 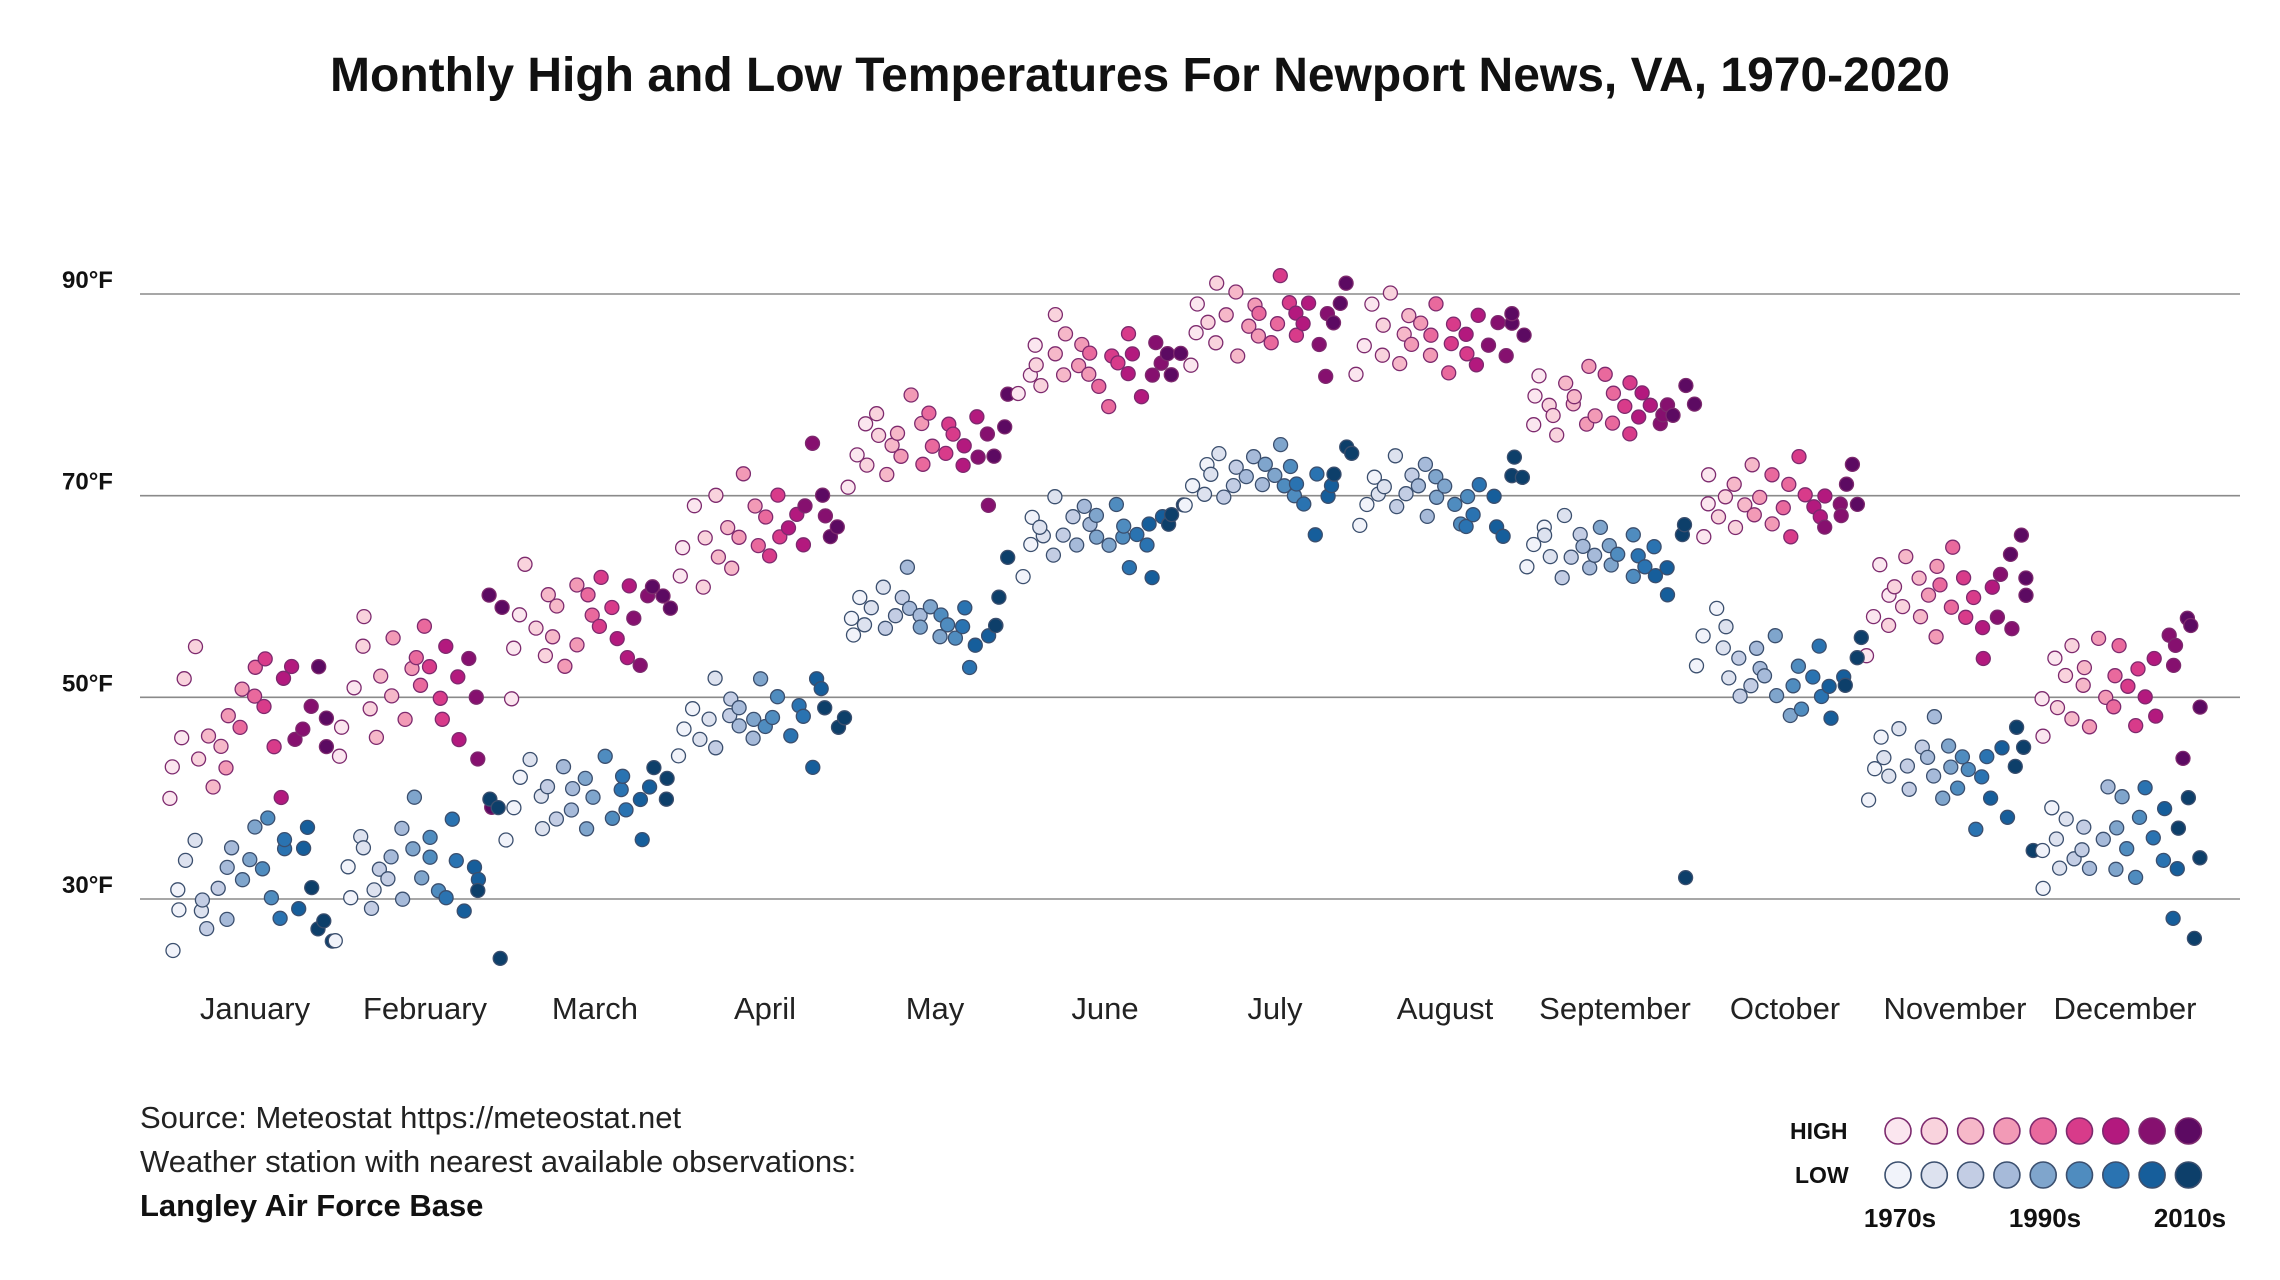 I want to click on x-tick-may: May, so click(x=935, y=1008).